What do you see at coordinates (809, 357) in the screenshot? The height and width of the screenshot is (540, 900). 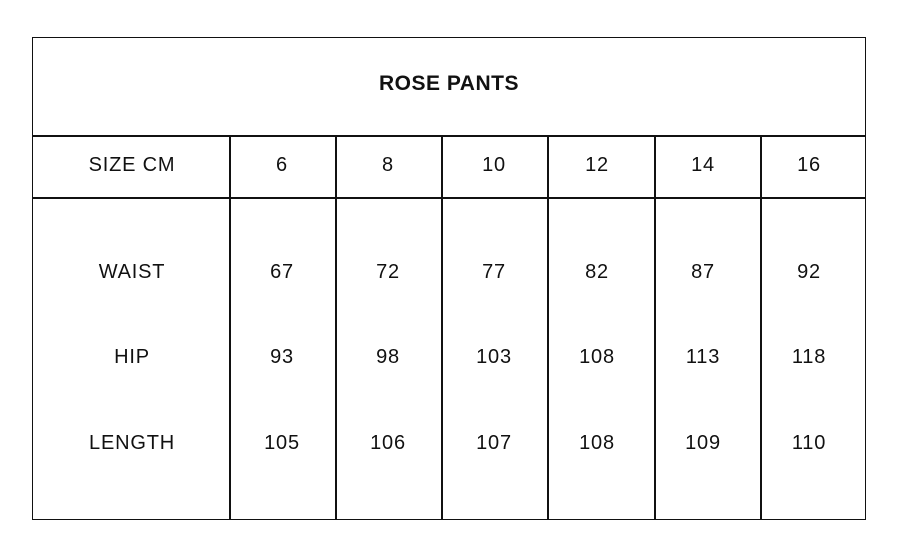 I see `measurement-cell: 118` at bounding box center [809, 357].